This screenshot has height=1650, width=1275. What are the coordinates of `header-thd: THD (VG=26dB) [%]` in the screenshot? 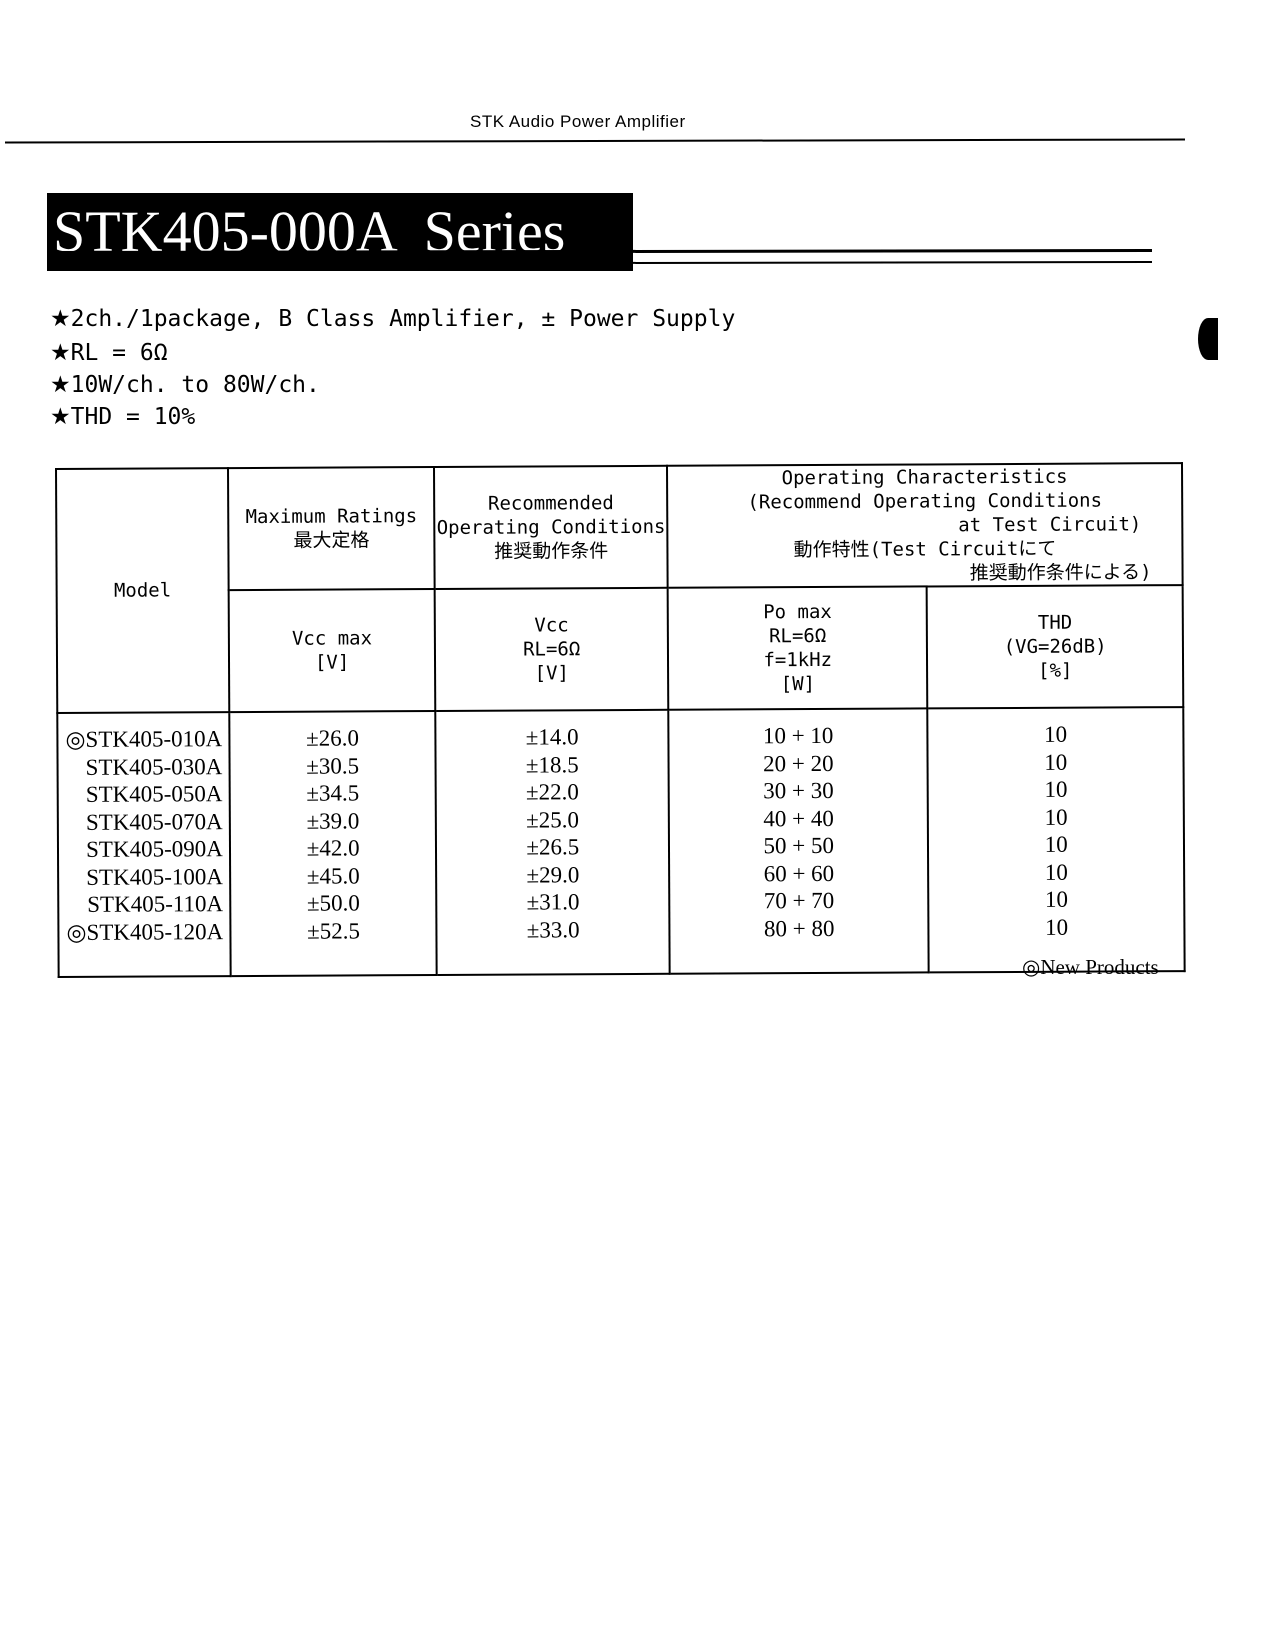 It's located at (1055, 647).